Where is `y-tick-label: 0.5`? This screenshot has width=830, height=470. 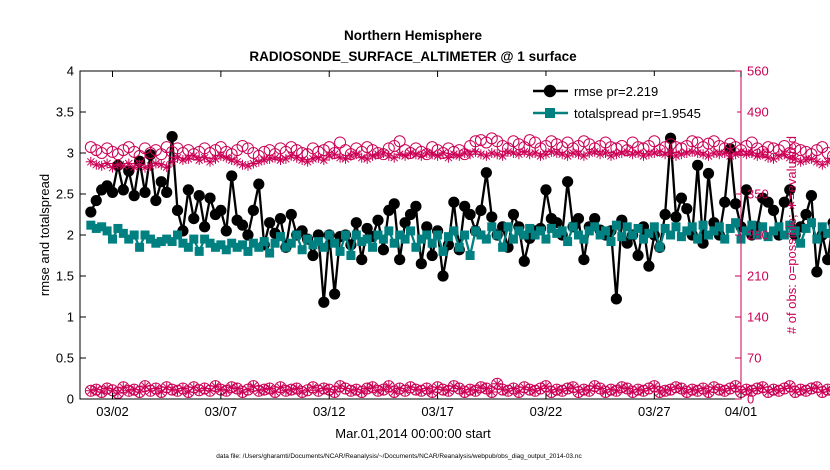 y-tick-label: 0.5 is located at coordinates (65, 358).